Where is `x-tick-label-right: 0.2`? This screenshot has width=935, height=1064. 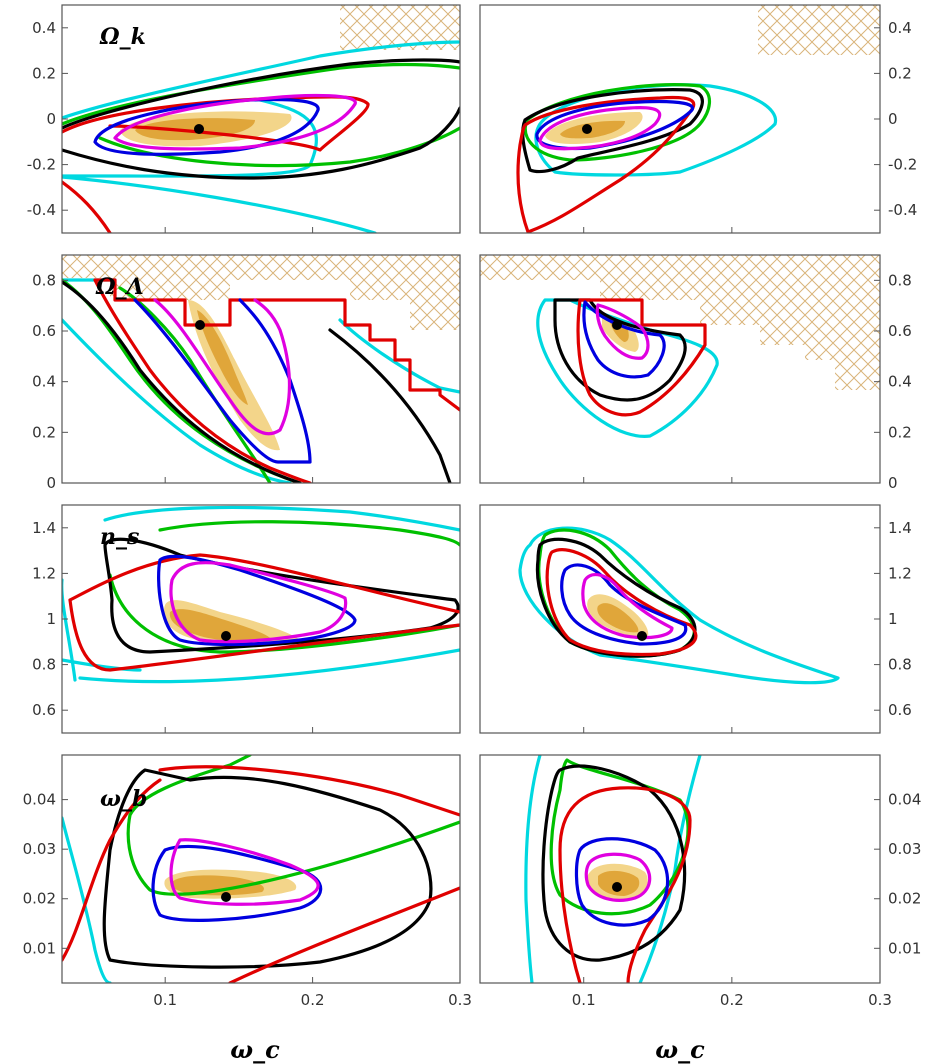
x-tick-label-right: 0.2 is located at coordinates (732, 1000).